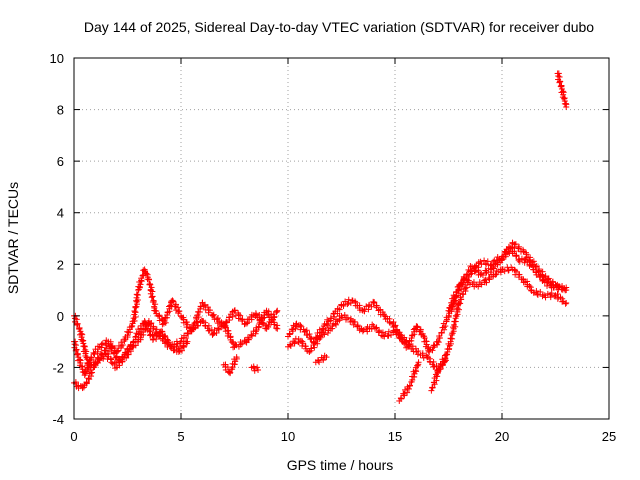 This screenshot has width=640, height=480. Describe the element at coordinates (340, 465) in the screenshot. I see `x-axis-label: GPS time / hours` at that location.